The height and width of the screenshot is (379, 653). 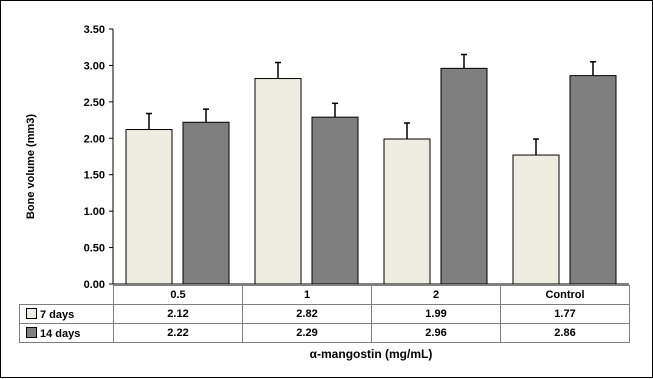 I want to click on x-axis-title: α-mangostin (mg/mL), so click(x=371, y=354).